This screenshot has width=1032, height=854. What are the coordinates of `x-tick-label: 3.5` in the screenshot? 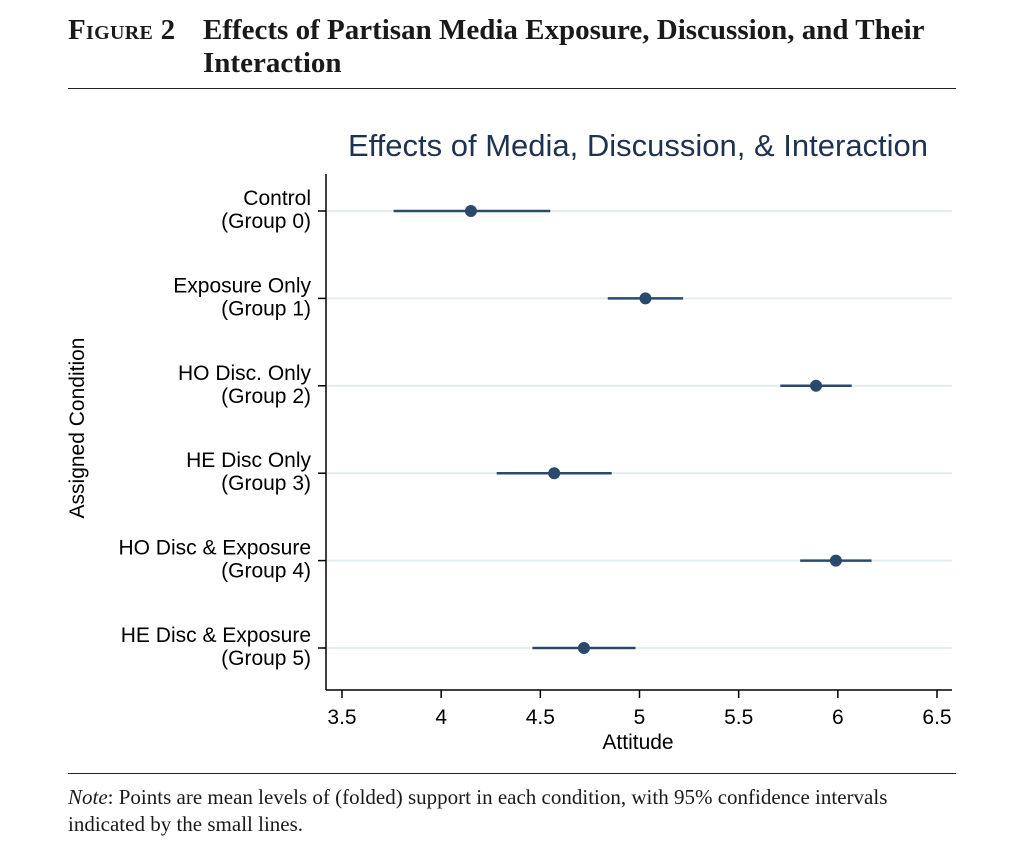 It's located at (341, 717).